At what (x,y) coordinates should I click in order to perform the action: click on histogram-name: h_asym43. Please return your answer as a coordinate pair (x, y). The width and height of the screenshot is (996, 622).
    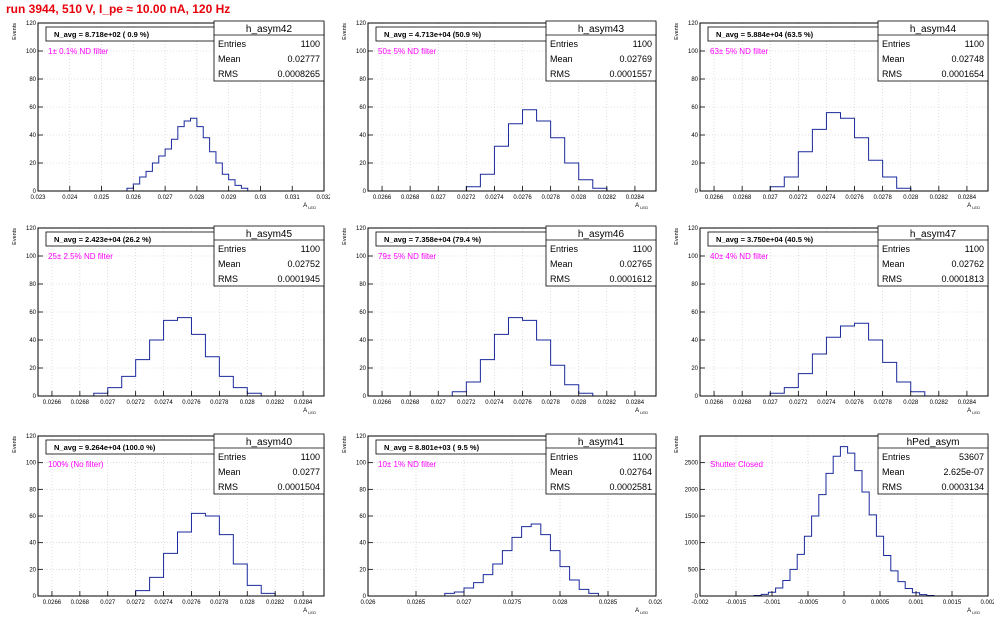
    Looking at the image, I should click on (601, 29).